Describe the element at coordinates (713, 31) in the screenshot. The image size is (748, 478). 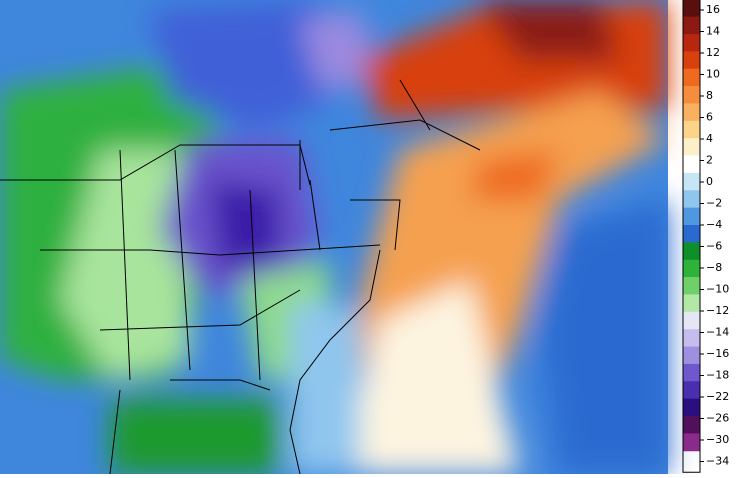
I see `colorbar-tick-label: 14` at that location.